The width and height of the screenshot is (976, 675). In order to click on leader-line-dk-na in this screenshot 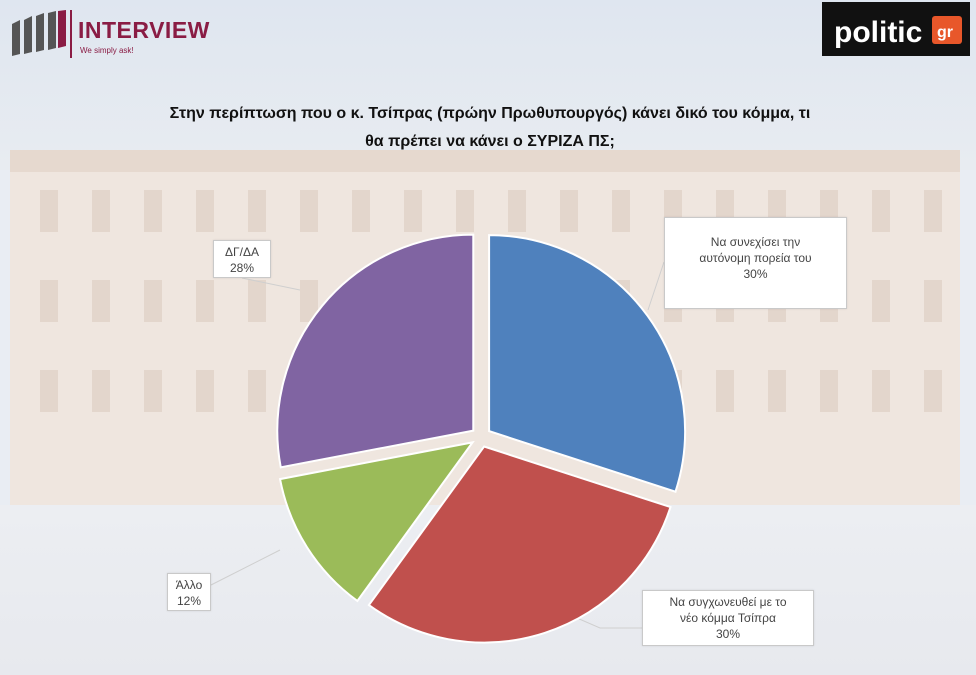, I will do `click(271, 284)`.